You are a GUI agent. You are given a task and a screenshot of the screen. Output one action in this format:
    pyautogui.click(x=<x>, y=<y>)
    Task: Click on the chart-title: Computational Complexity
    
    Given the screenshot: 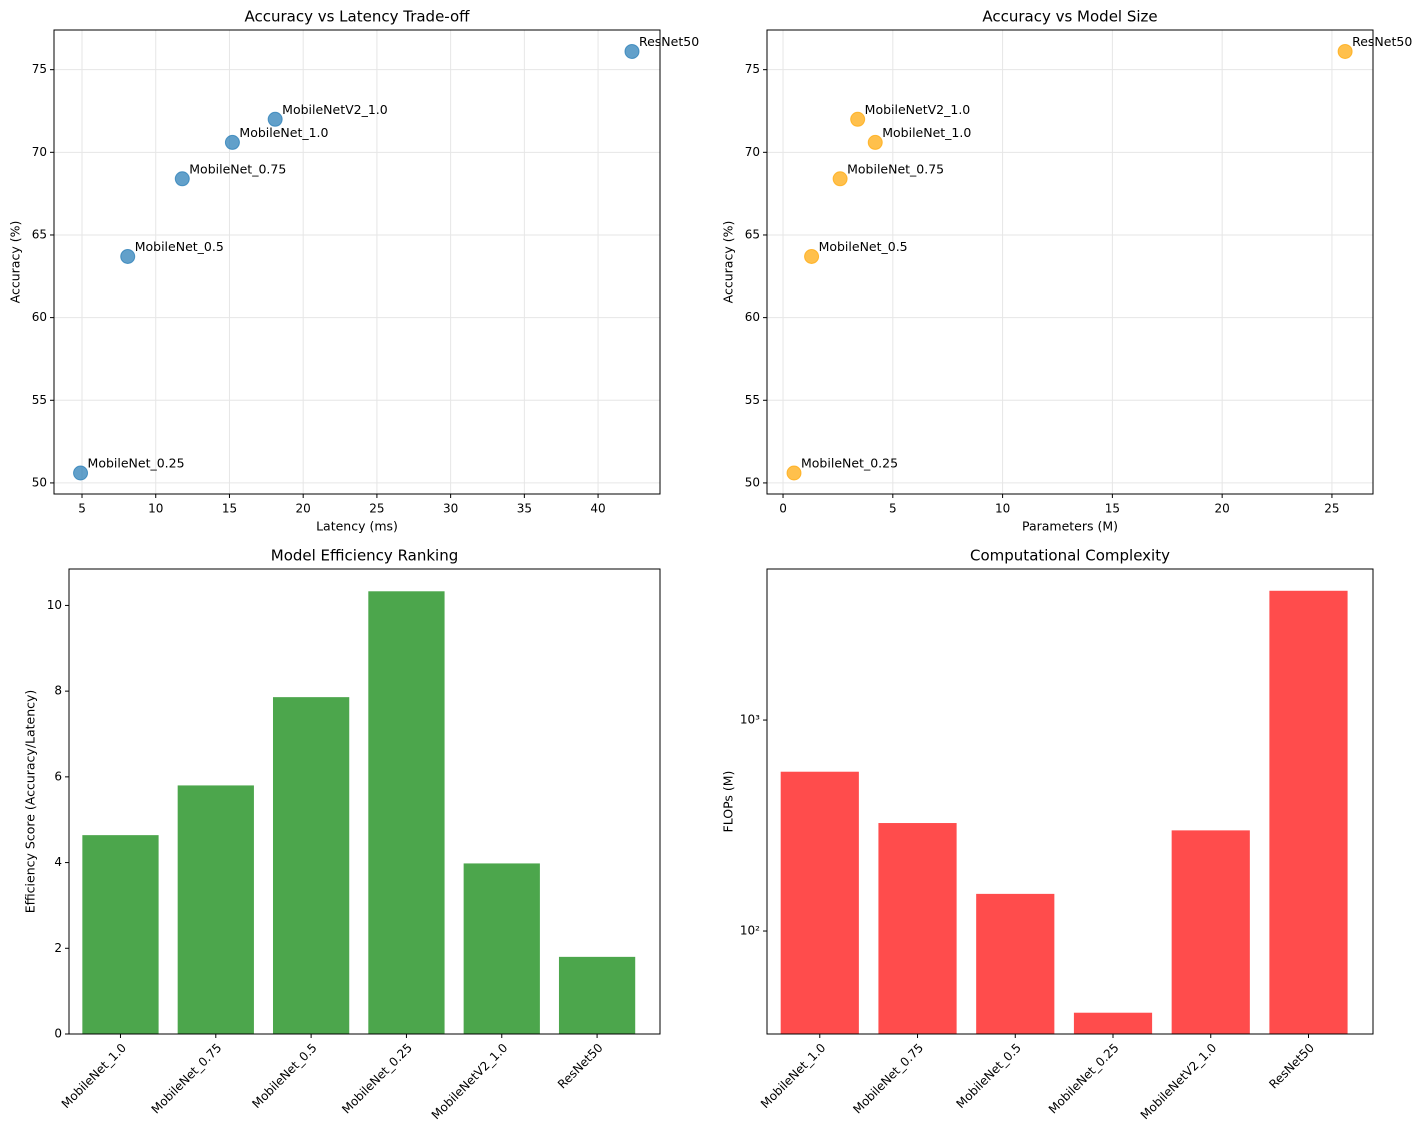 What is the action you would take?
    pyautogui.click(x=1070, y=556)
    